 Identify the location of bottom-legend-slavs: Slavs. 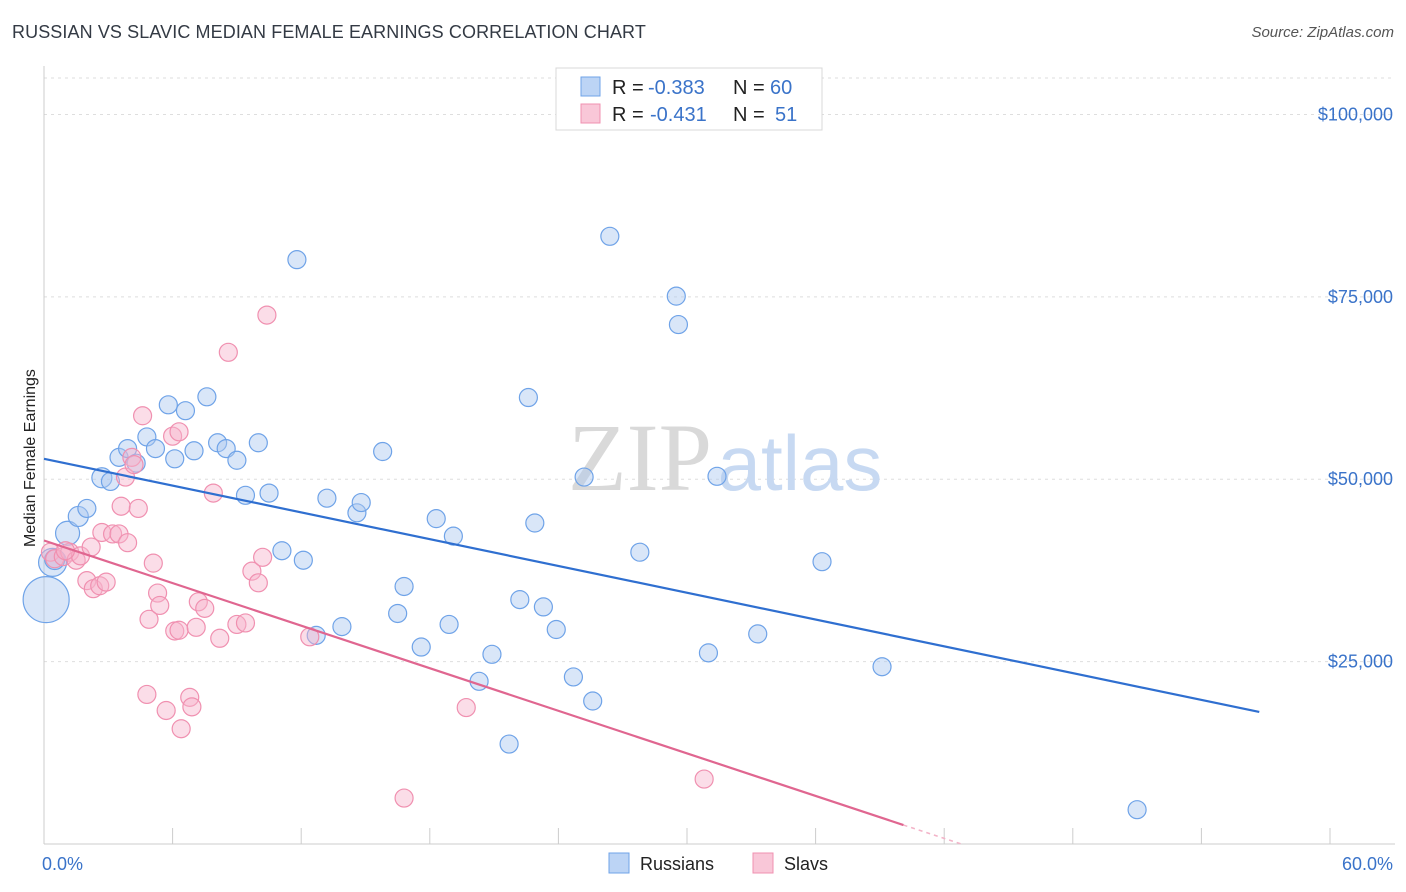
(806, 864).